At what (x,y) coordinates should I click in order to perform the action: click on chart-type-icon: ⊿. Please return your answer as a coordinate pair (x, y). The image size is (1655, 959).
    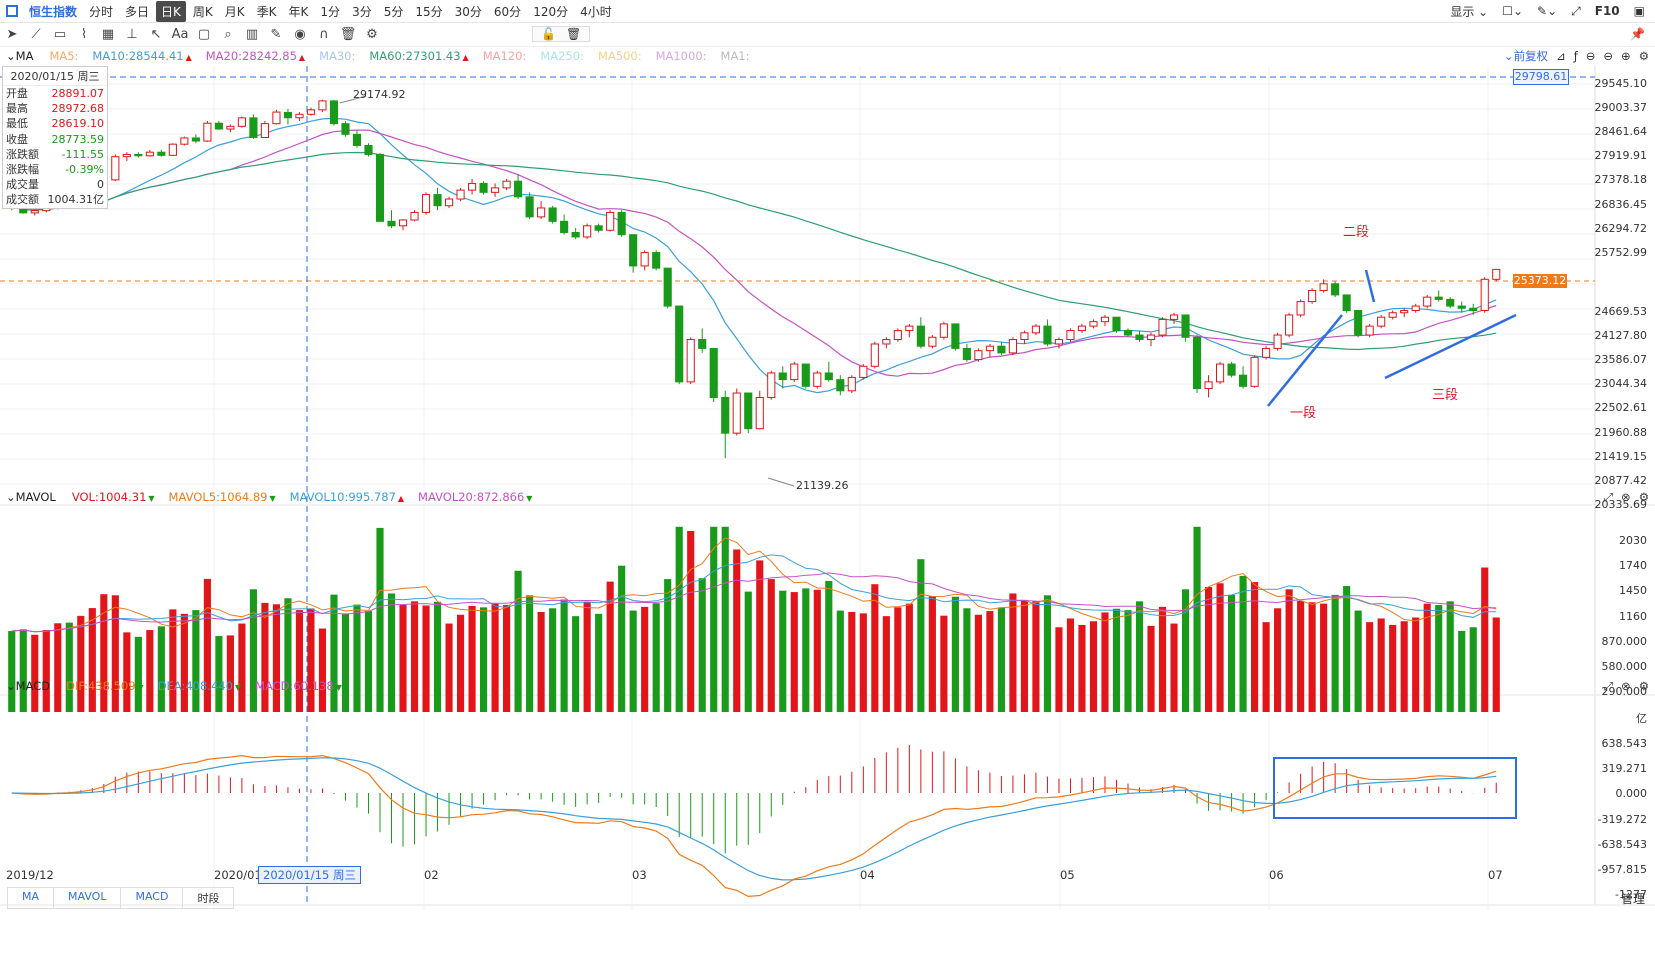
    Looking at the image, I should click on (1561, 56).